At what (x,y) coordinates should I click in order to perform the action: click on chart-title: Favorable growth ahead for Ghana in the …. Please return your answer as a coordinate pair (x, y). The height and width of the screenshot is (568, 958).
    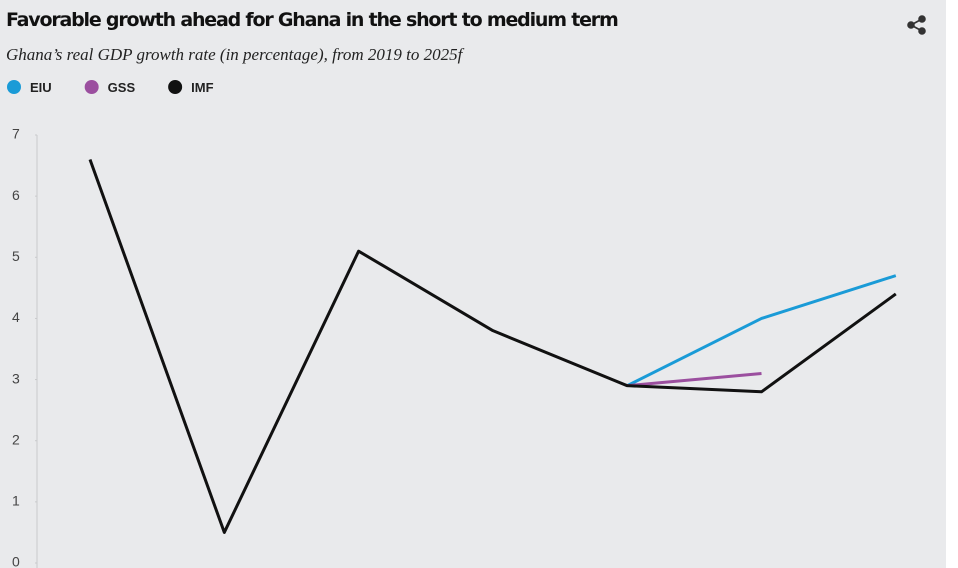
    Looking at the image, I should click on (312, 20).